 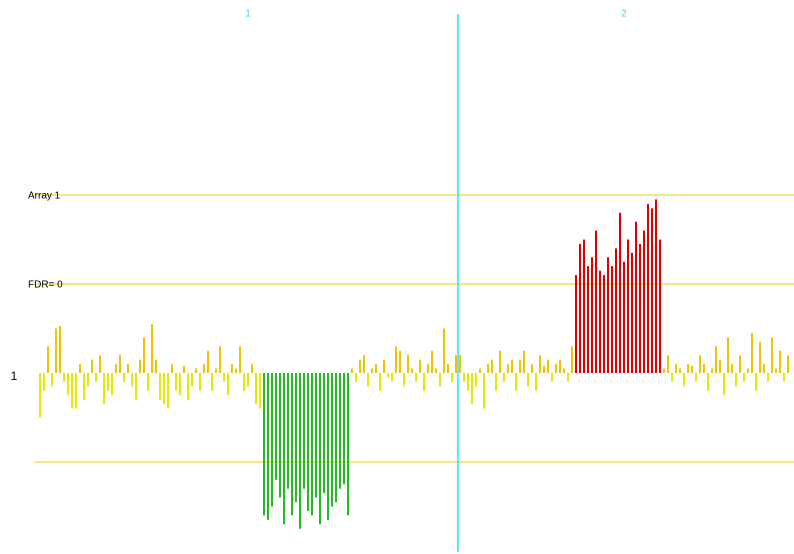 What do you see at coordinates (45, 285) in the screenshot?
I see `reference-label: FDR= 0` at bounding box center [45, 285].